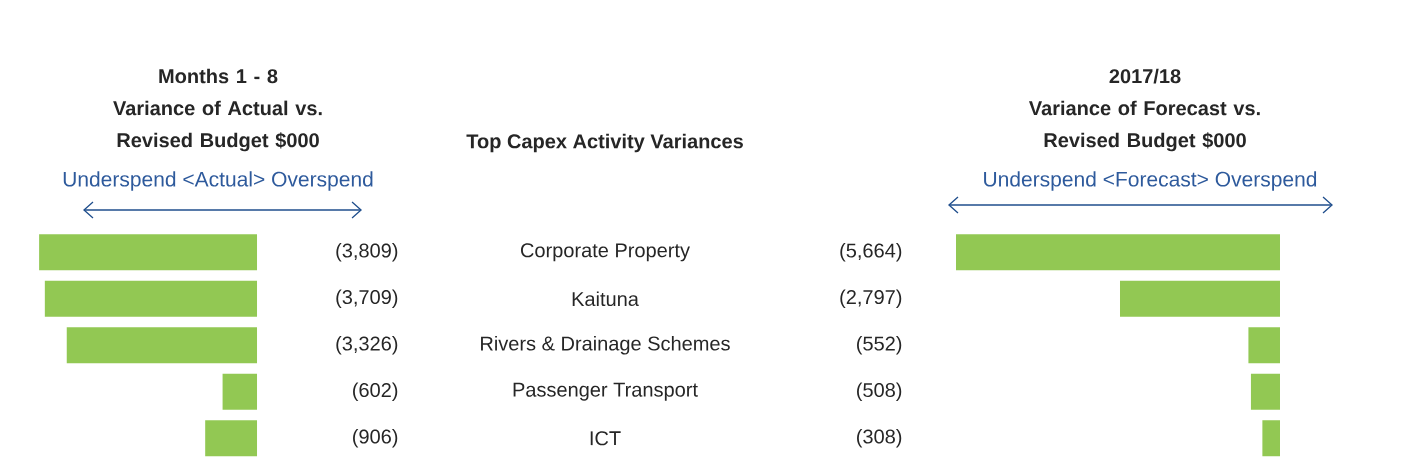 This screenshot has height=463, width=1411. Describe the element at coordinates (367, 345) in the screenshot. I see `data-label: (3,326)` at that location.